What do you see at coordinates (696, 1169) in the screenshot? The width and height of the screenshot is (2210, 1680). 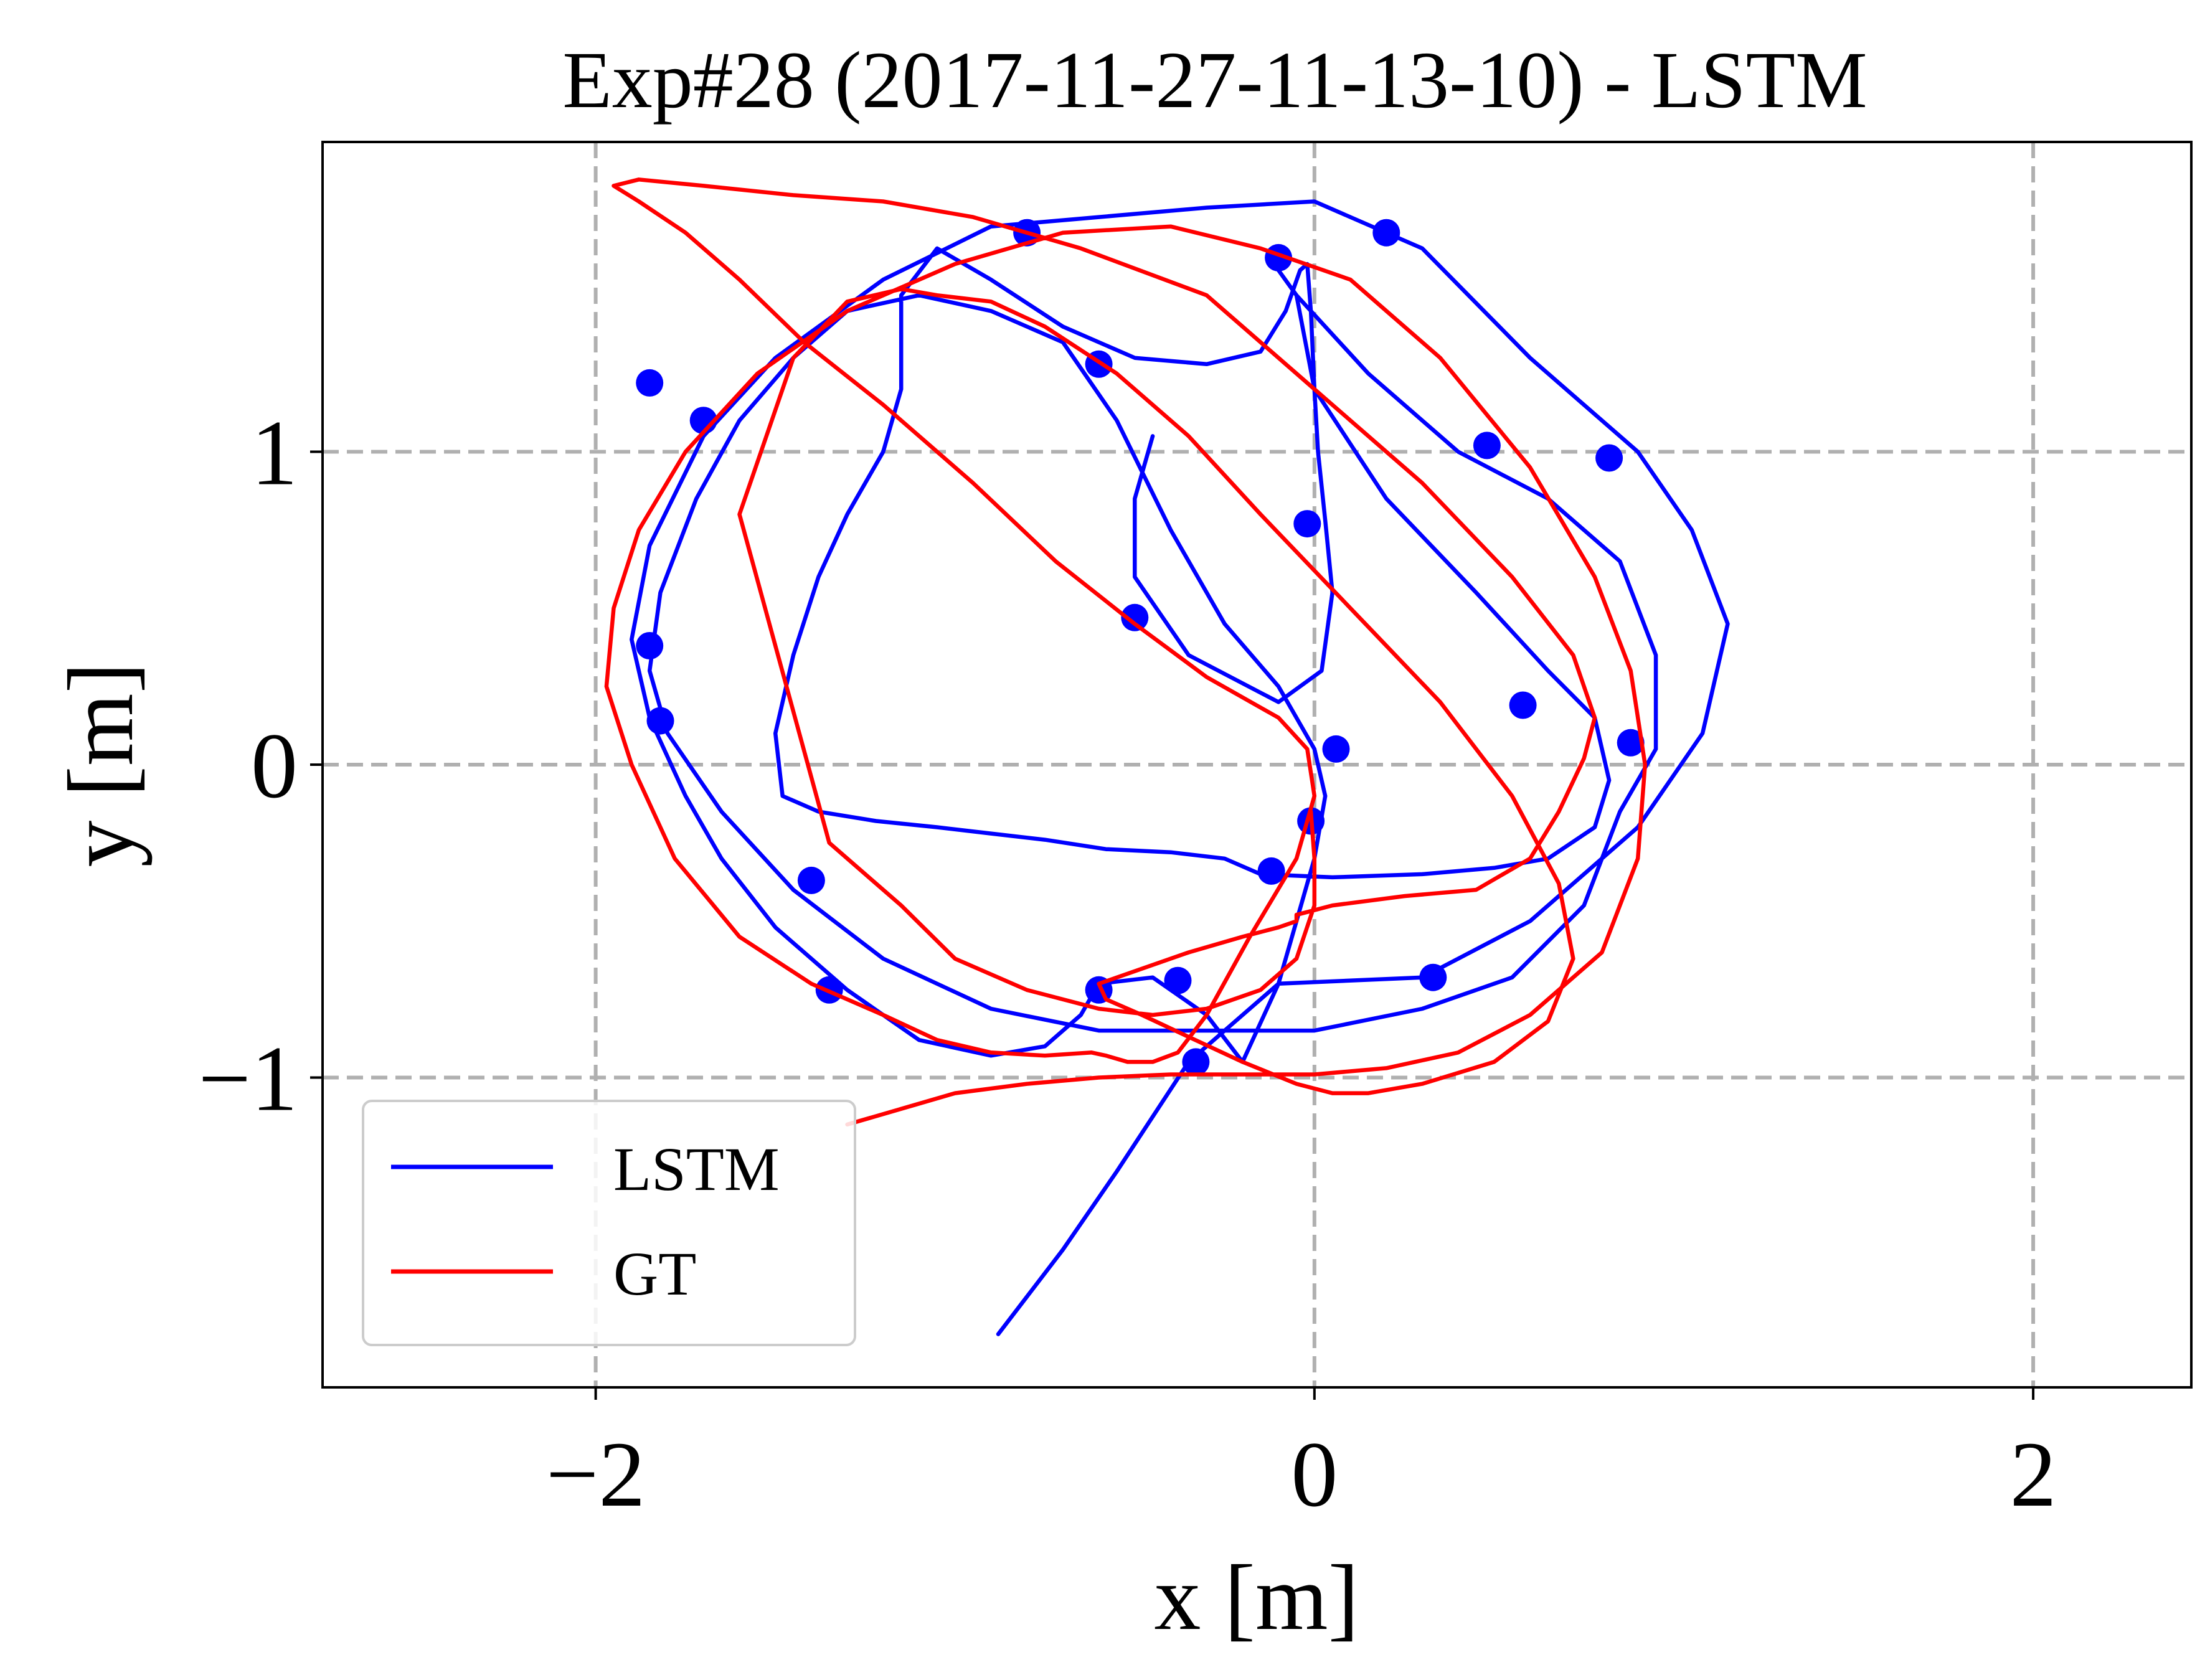 I see `legend-label-lstm: LSTM` at bounding box center [696, 1169].